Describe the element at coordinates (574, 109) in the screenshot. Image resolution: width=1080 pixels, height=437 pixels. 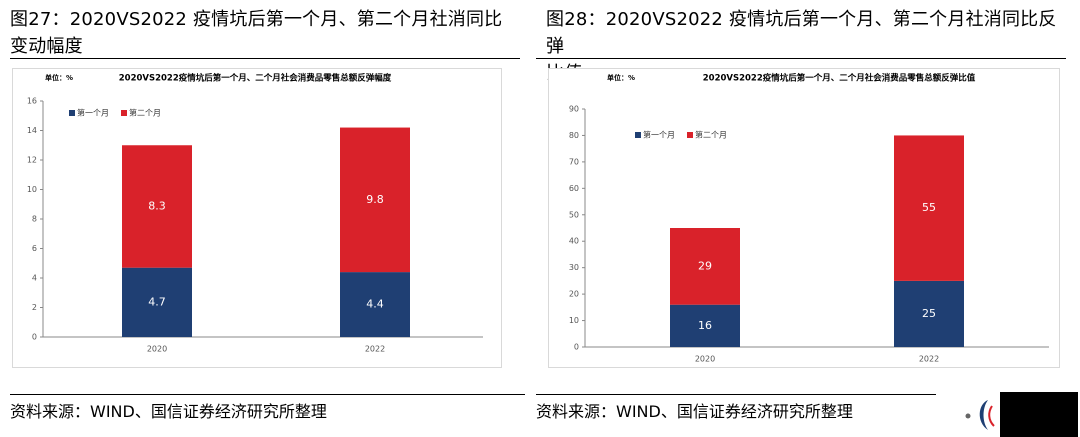
I see `y-tick-label: 90` at that location.